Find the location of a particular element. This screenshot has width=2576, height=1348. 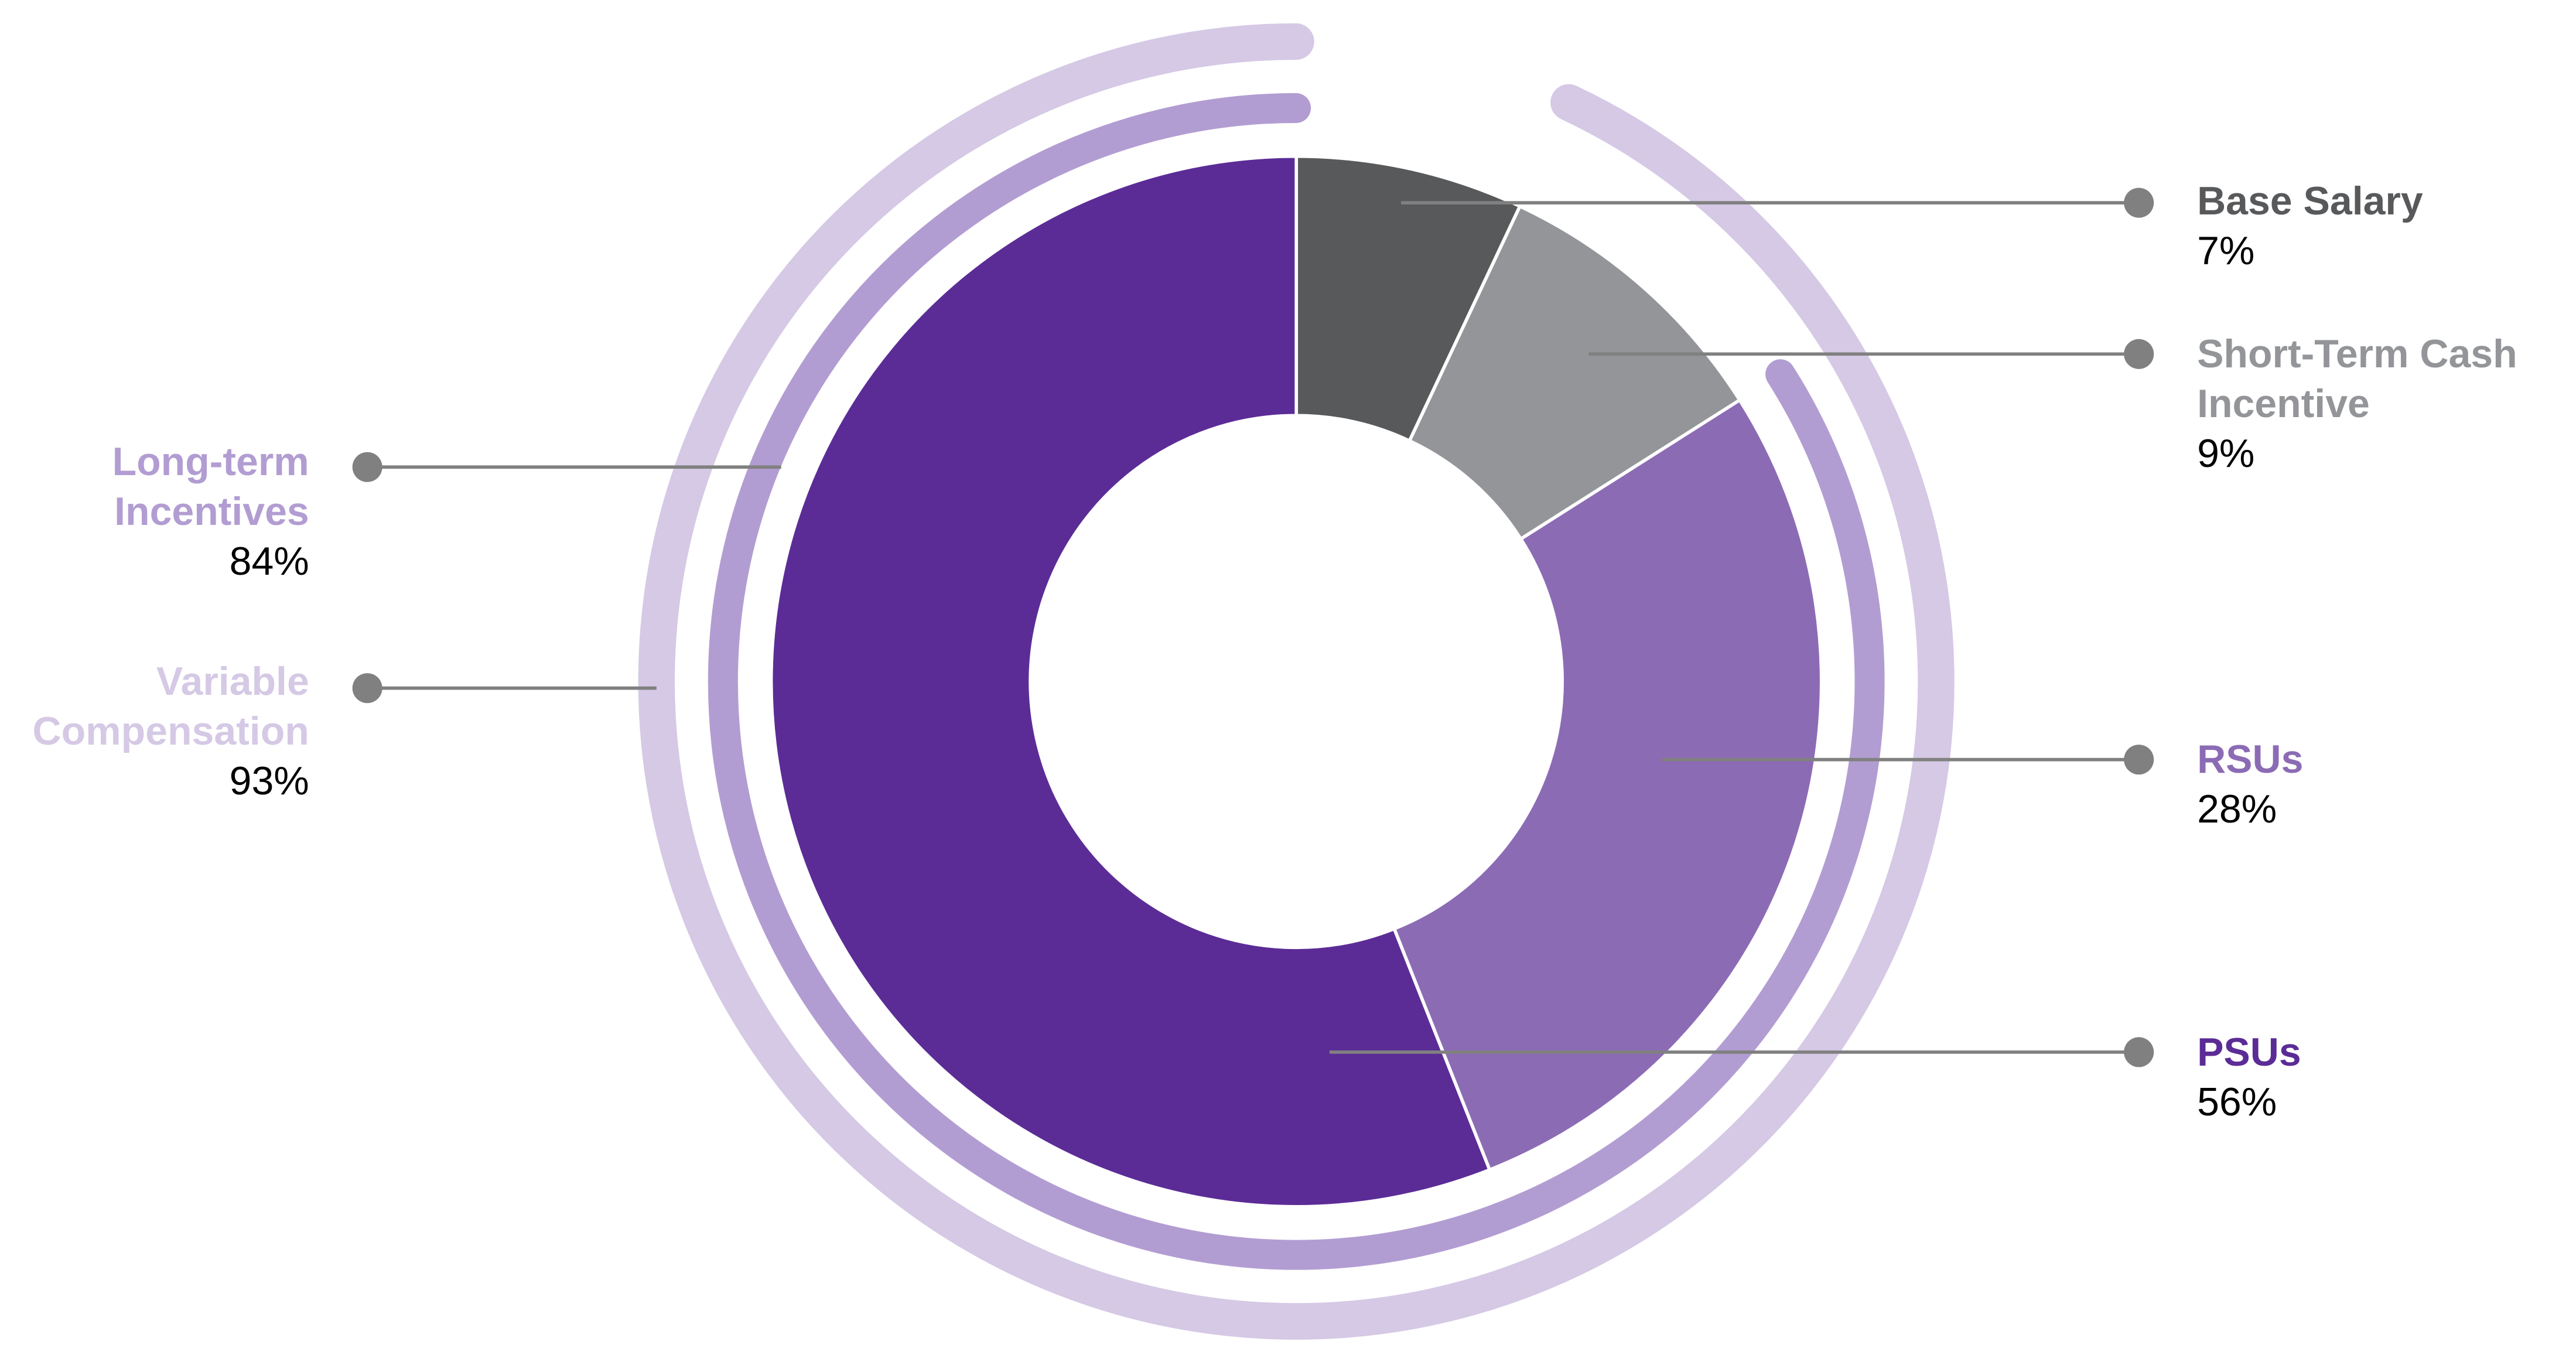

label: RSUs 28% is located at coordinates (2387, 784).